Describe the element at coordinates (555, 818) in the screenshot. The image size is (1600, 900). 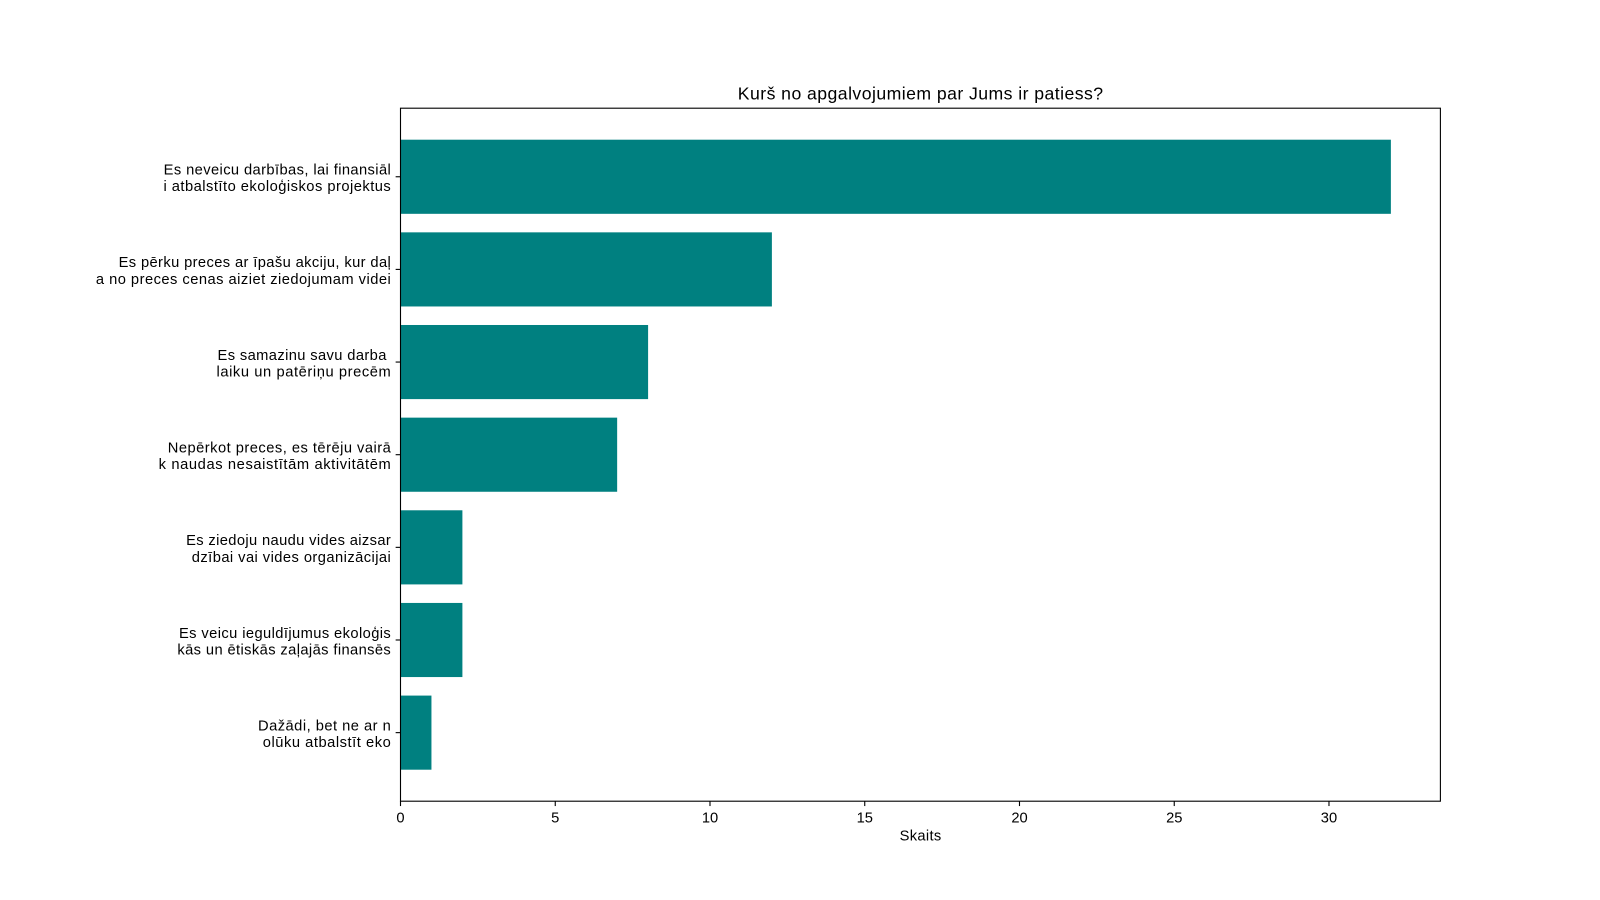
I see `svg-text: 5` at that location.